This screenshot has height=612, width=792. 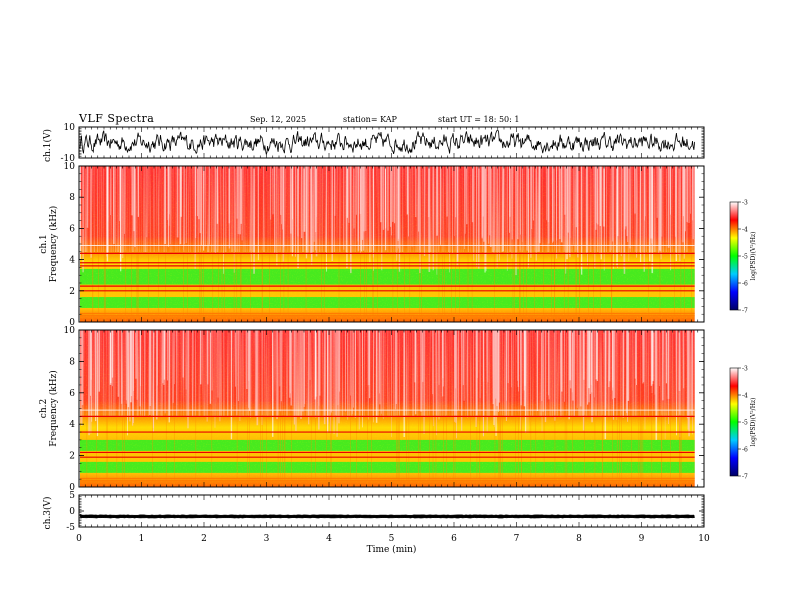 What do you see at coordinates (72, 323) in the screenshot?
I see `ch1-spectrogram-y-tick-label: 0` at bounding box center [72, 323].